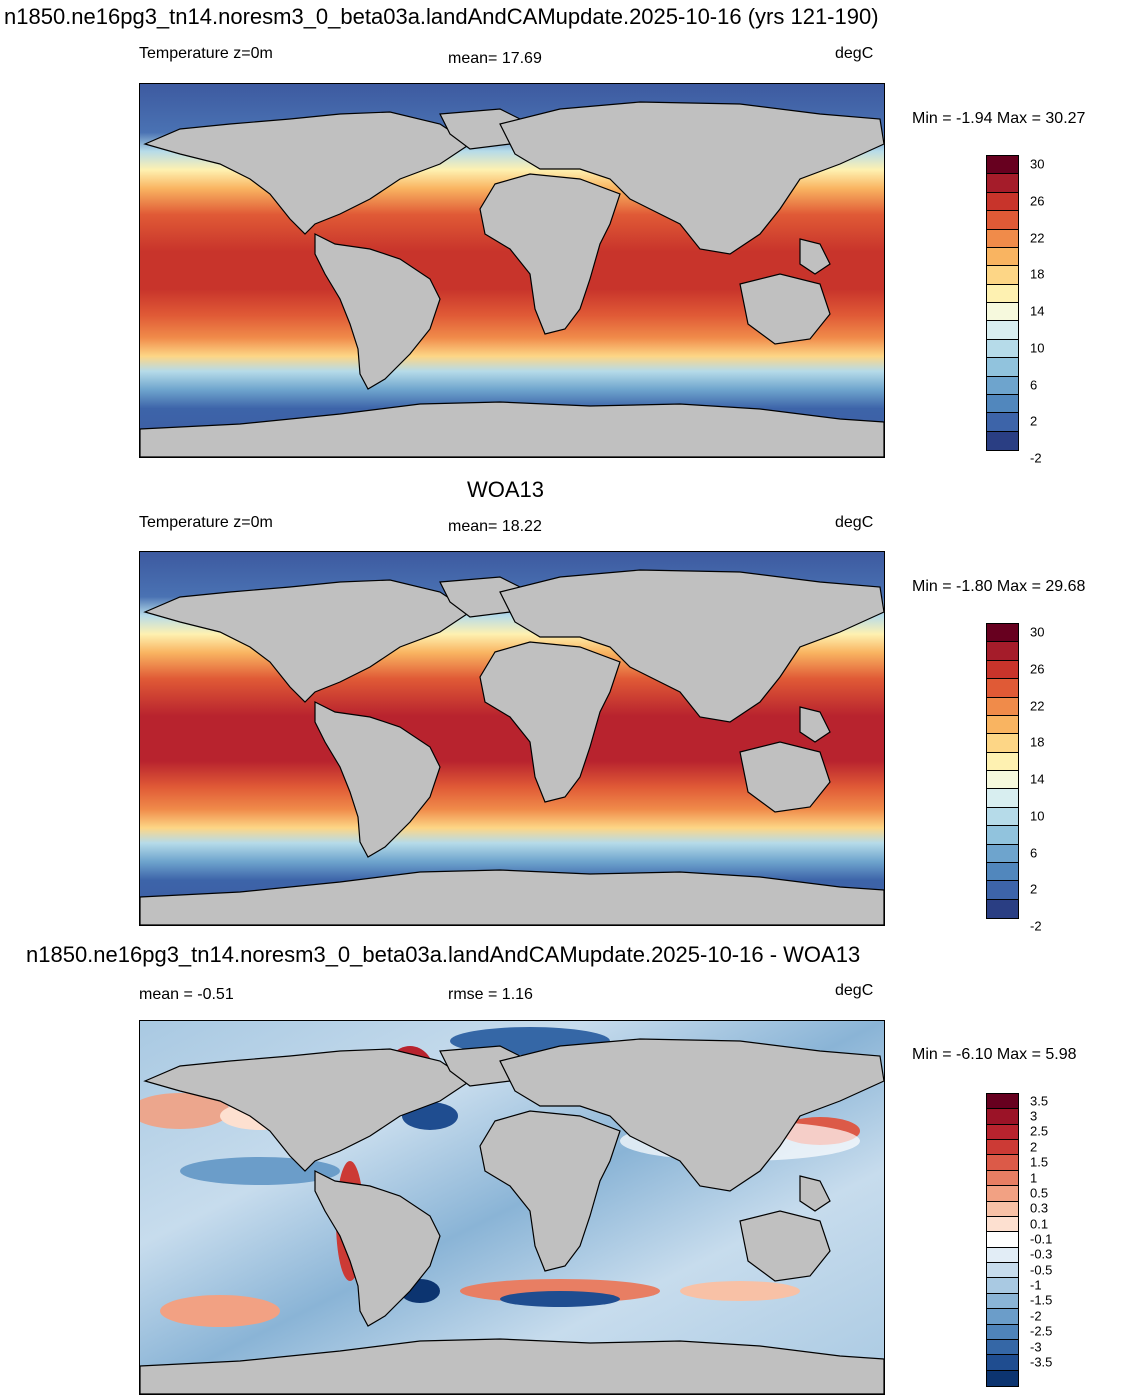 The image size is (1125, 1400). What do you see at coordinates (1039, 1208) in the screenshot?
I see `colorbar-tick-label: 0.3` at bounding box center [1039, 1208].